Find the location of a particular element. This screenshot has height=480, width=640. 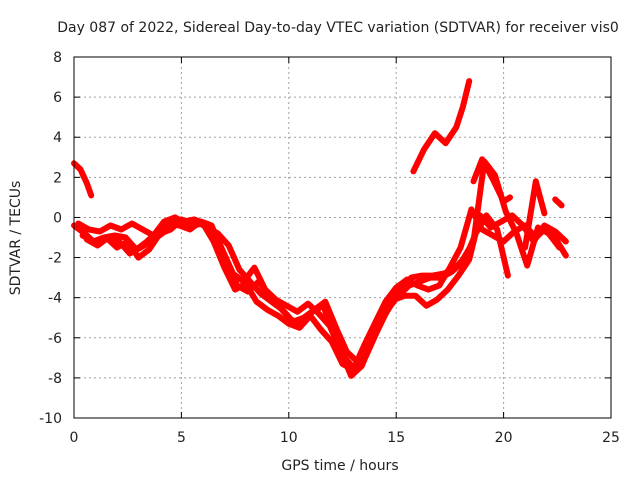

x-tick-label-3: 15 is located at coordinates (396, 438).